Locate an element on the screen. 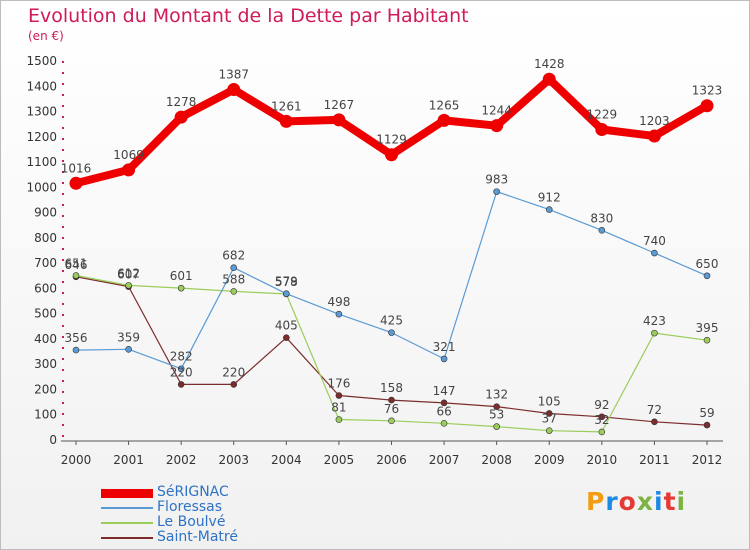  y-tick-label: 1500 is located at coordinates (41, 61).